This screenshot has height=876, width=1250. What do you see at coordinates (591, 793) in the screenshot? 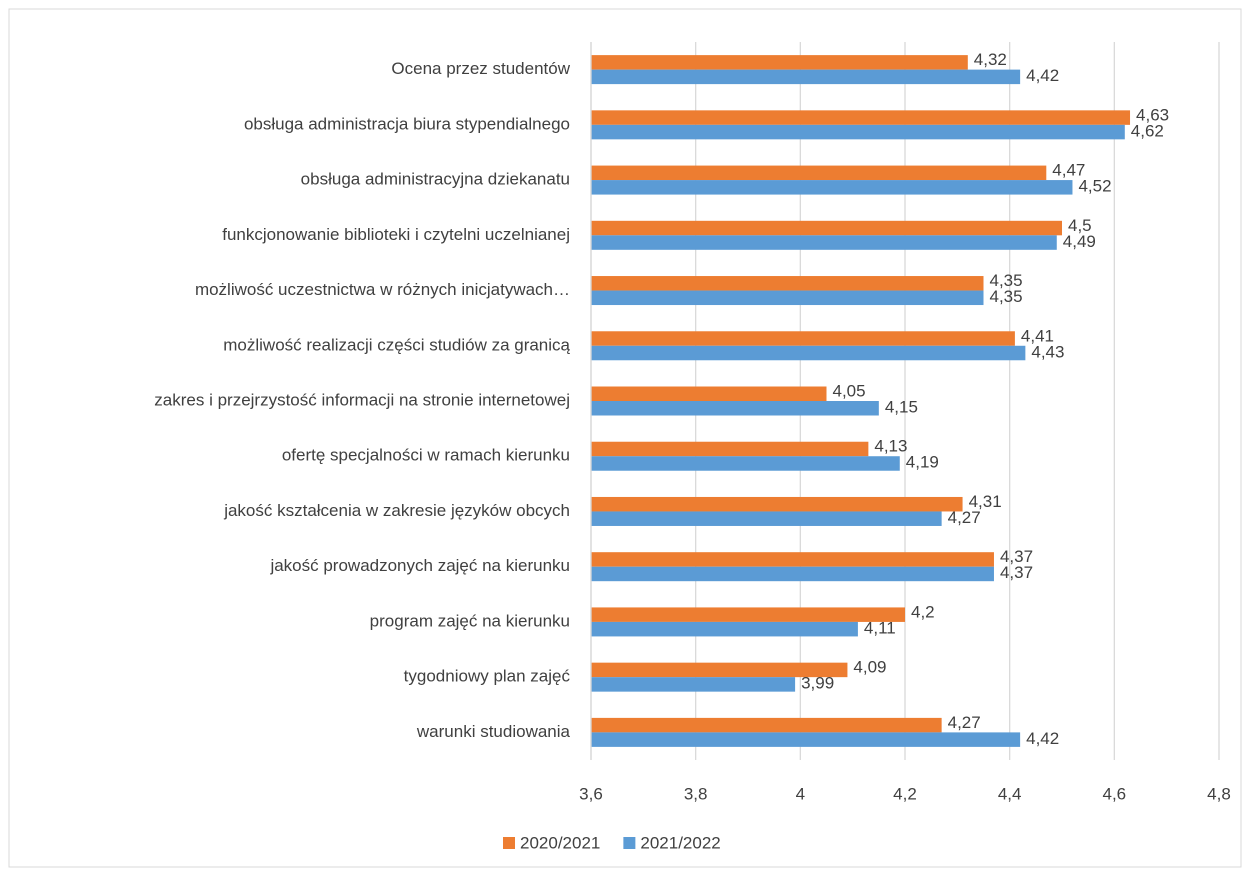
I see `x-tick-label: 3,6` at bounding box center [591, 793].